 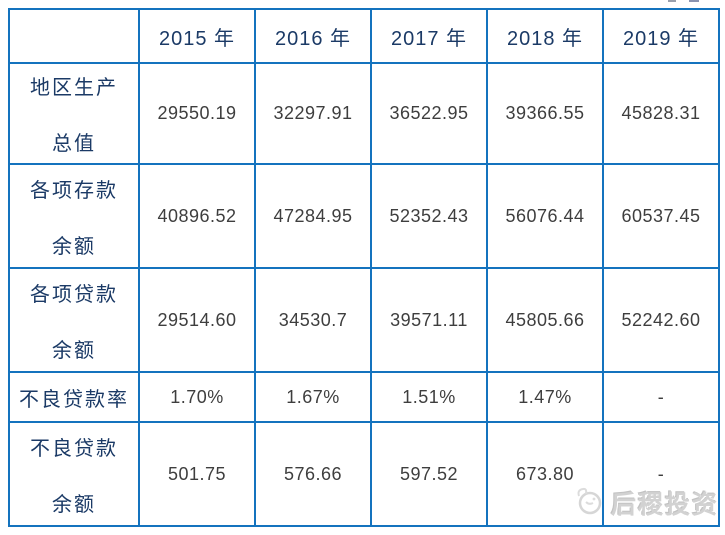 I want to click on cell-value: 501.75, so click(x=197, y=474).